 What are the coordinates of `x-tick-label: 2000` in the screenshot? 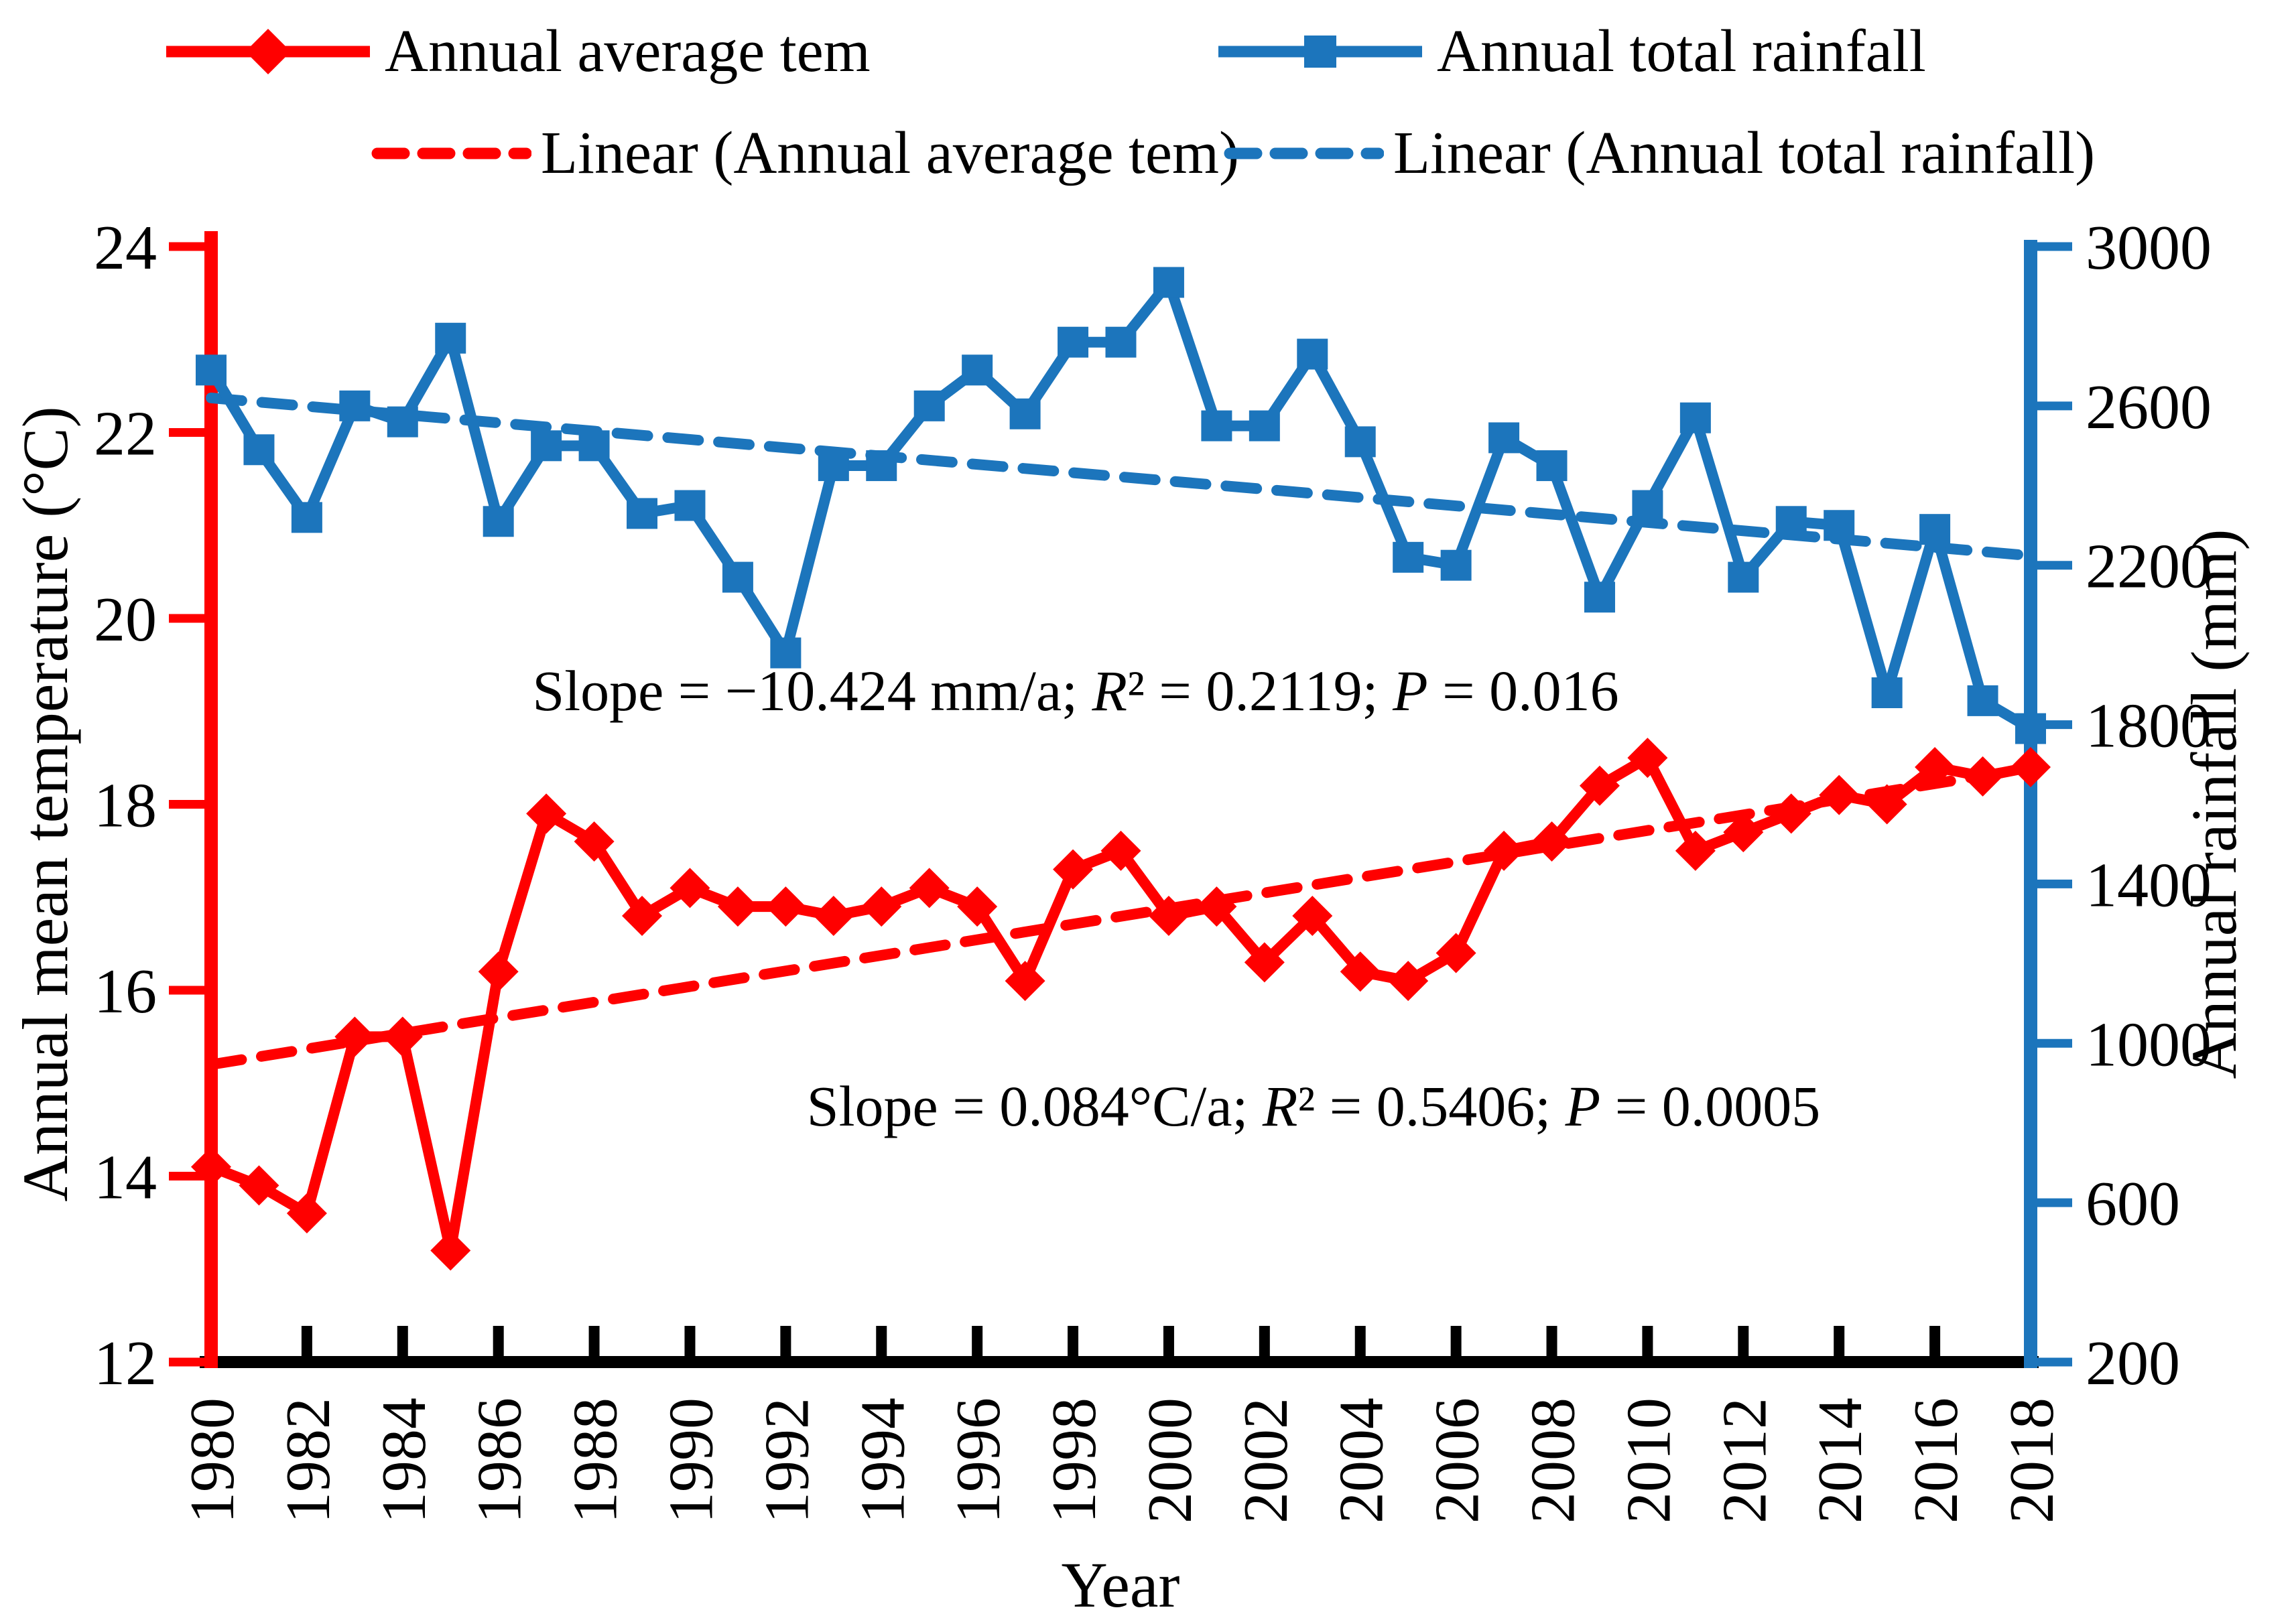 It's located at (1170, 1461).